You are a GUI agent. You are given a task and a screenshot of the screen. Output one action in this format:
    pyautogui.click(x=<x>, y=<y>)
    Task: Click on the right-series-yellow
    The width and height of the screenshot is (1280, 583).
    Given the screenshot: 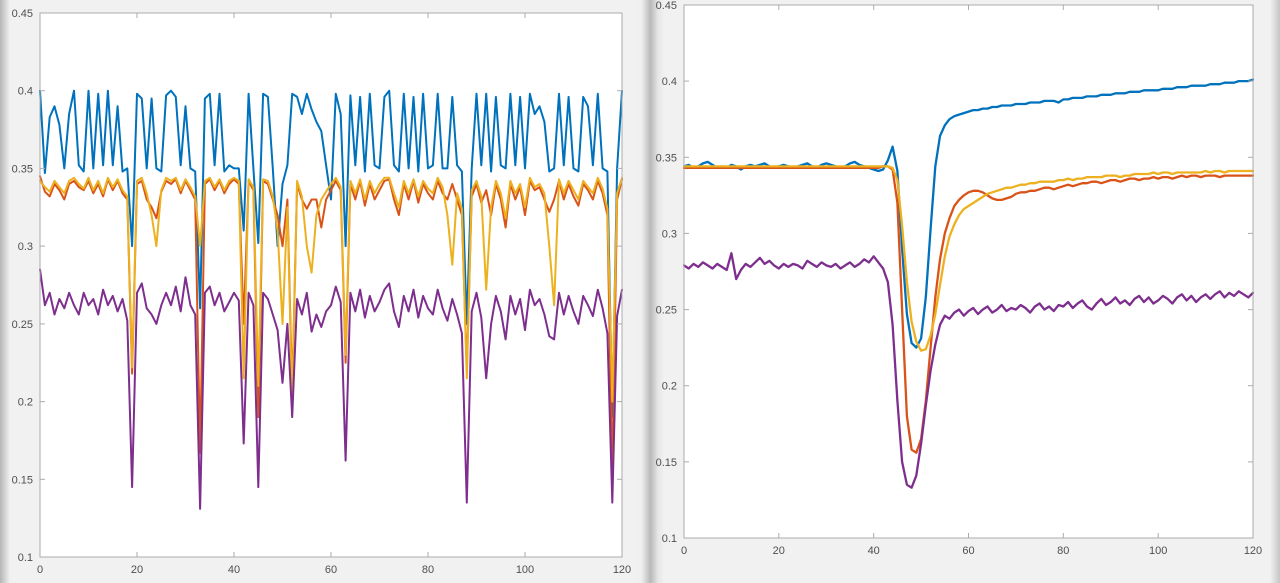 What is the action you would take?
    pyautogui.click(x=968, y=258)
    